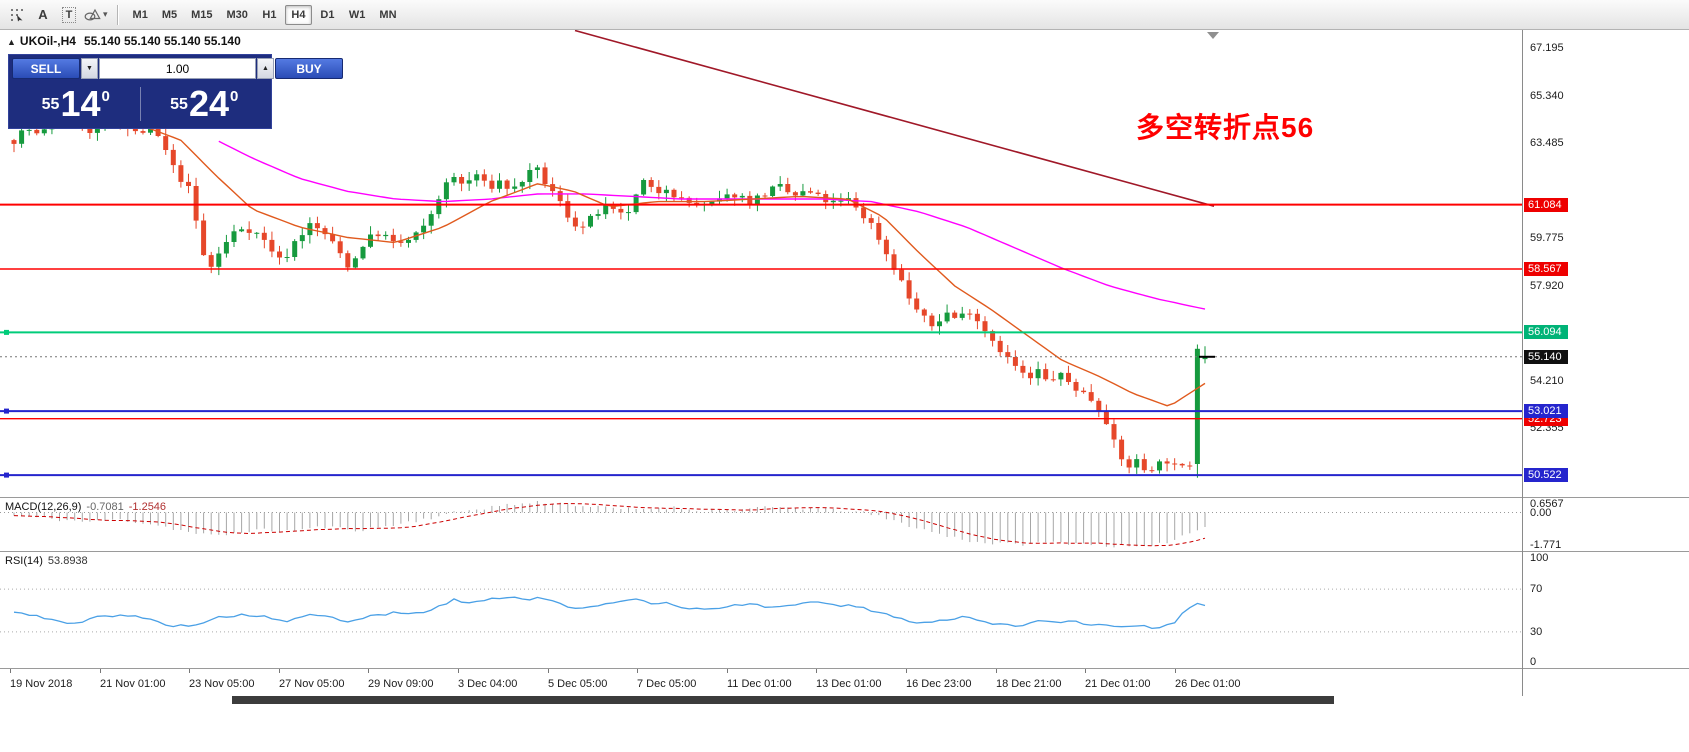 This screenshot has width=1689, height=752. I want to click on time-label: 26 Dec 01:00, so click(1208, 684).